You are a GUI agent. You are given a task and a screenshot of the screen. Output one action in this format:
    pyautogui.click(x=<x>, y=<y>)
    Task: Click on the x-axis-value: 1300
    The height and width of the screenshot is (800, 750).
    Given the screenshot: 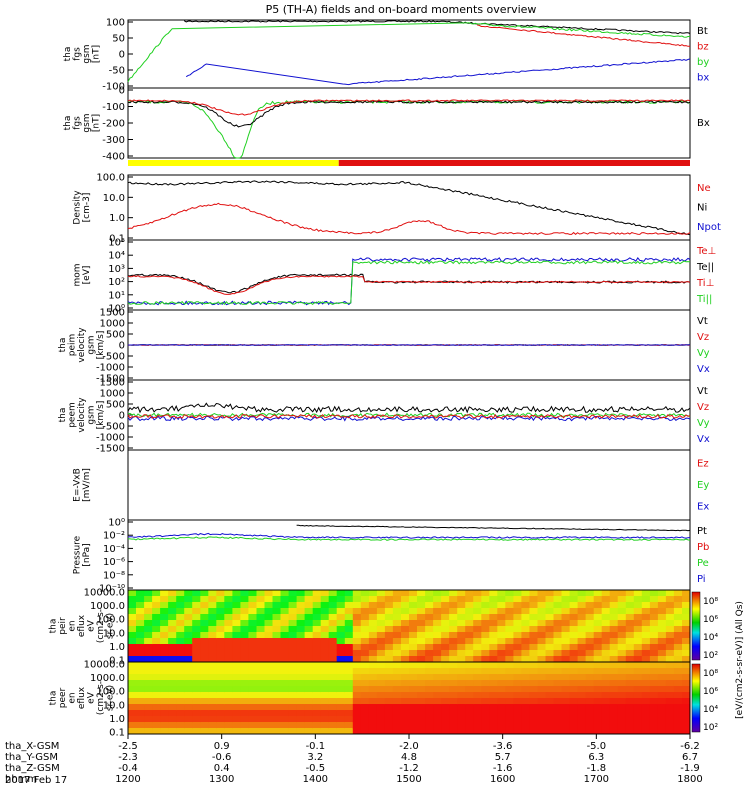 What is the action you would take?
    pyautogui.click(x=221, y=779)
    